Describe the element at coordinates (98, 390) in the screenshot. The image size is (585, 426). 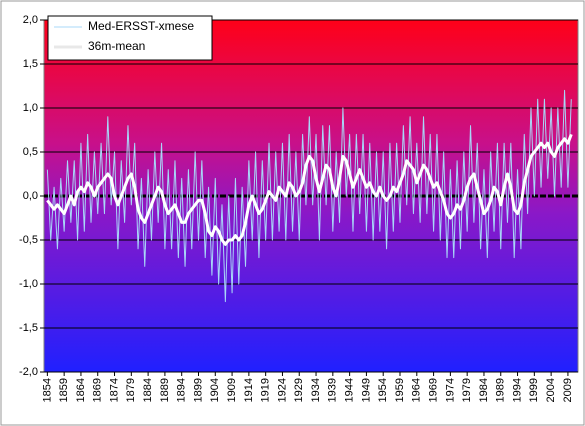
I see `x-tick-label: 1869` at that location.